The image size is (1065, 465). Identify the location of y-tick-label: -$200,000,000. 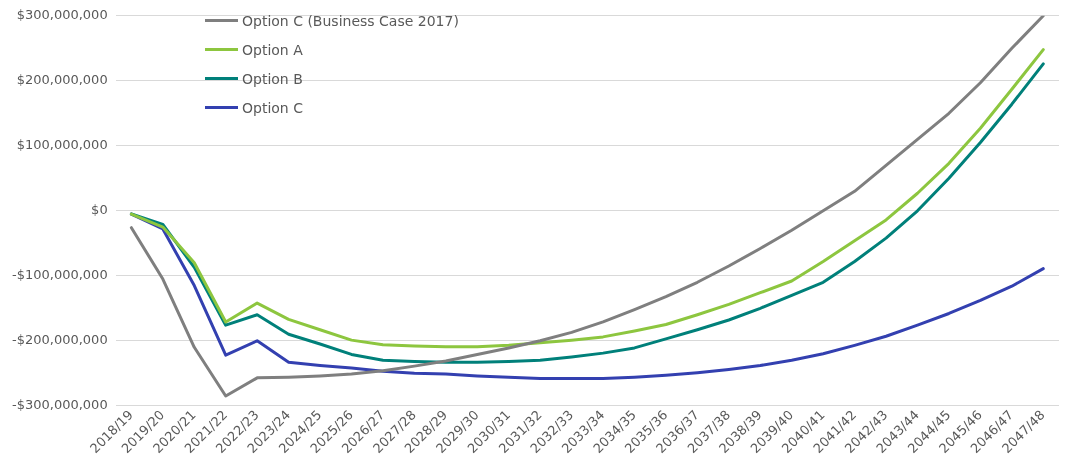
(59, 340).